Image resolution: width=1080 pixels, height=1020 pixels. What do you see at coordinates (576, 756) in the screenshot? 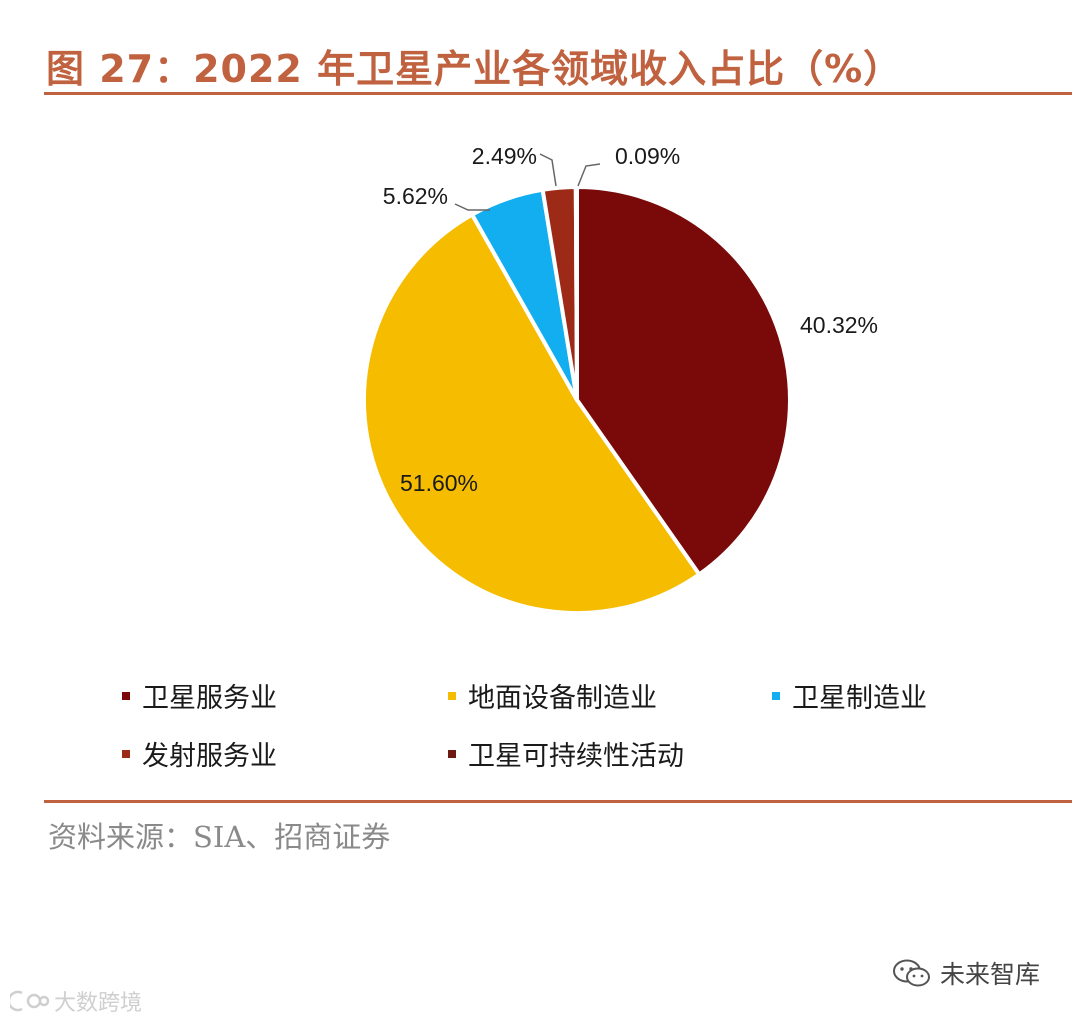
I see `legend-label: 卫星可持续性活动` at bounding box center [576, 756].